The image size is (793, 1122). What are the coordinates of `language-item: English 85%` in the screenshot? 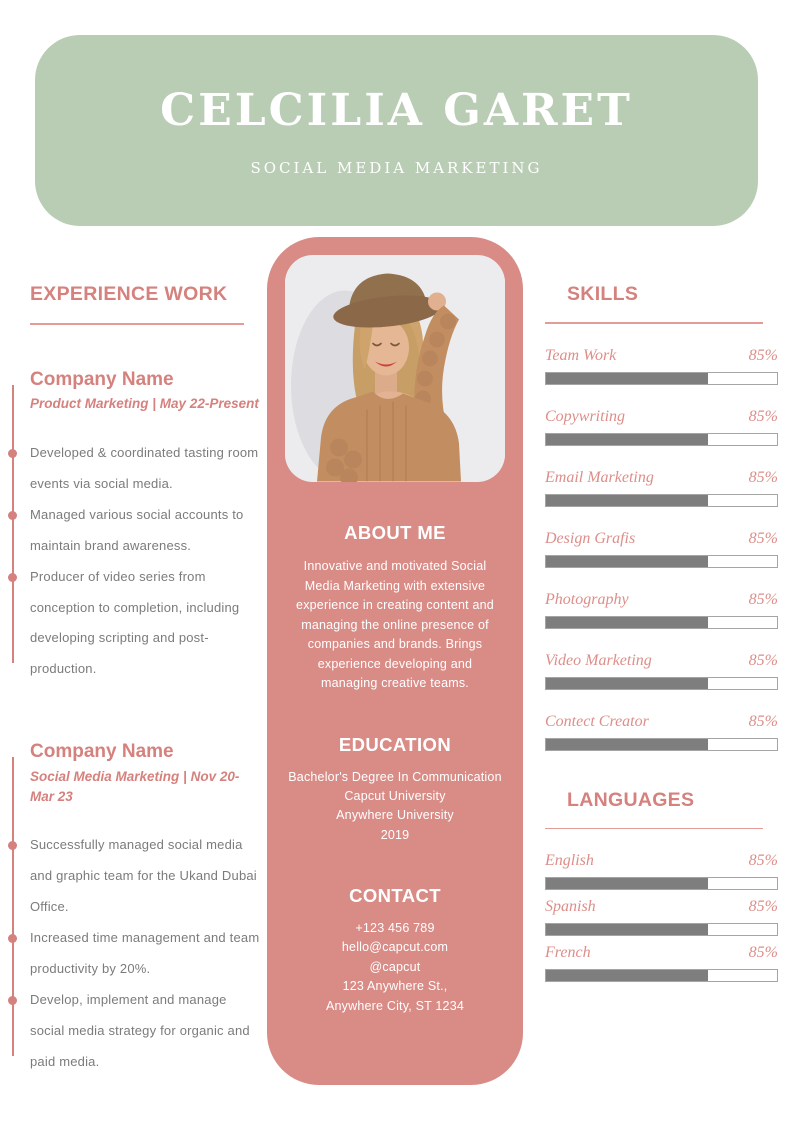 It's located at (661, 871).